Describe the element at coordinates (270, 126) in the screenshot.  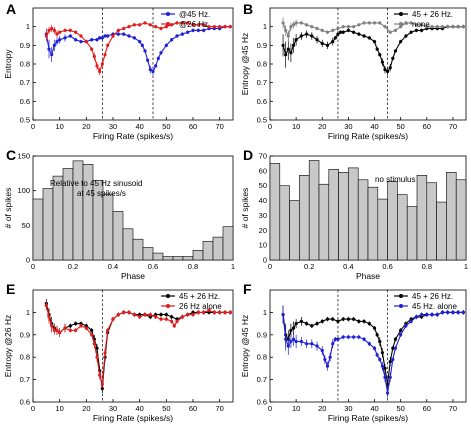
I see `x-tick-label-b-0: 0` at that location.